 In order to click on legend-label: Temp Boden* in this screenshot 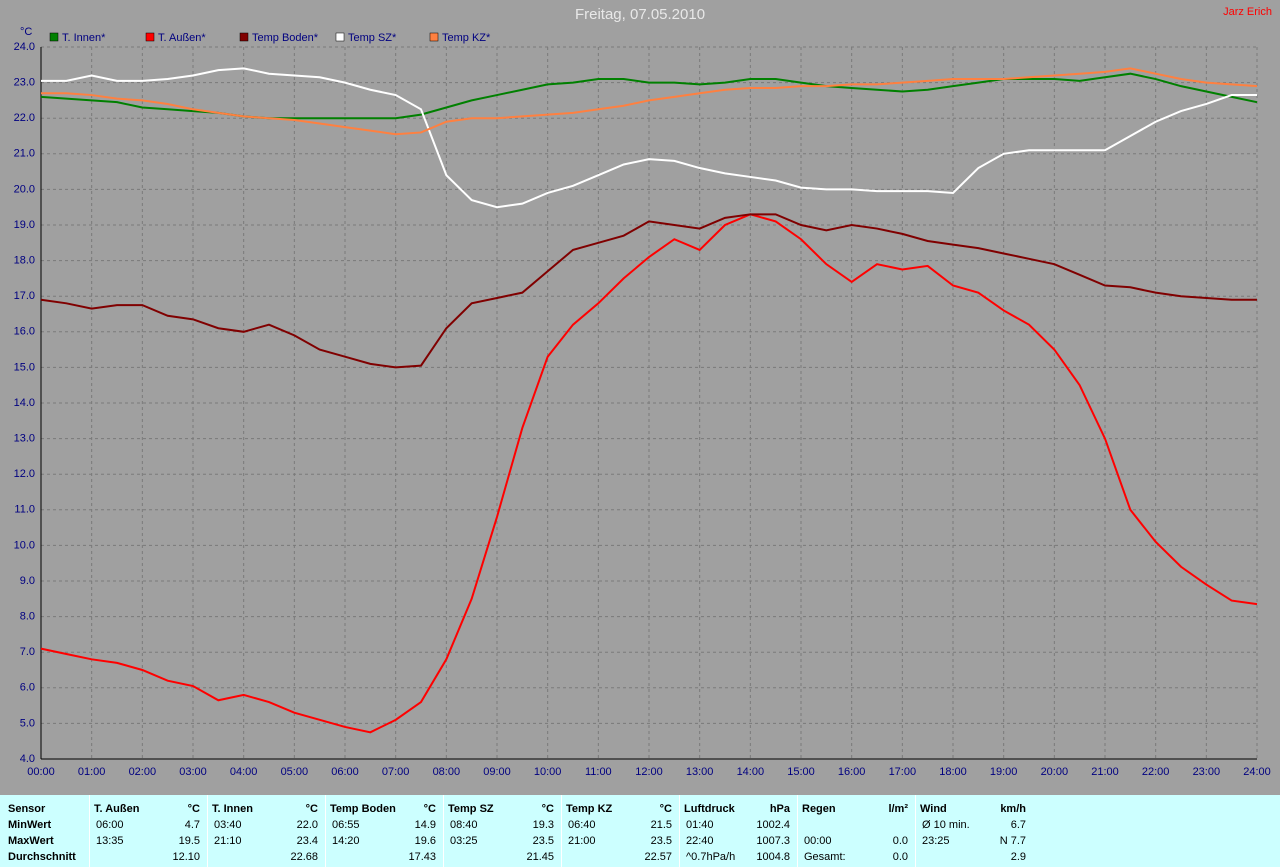, I will do `click(285, 38)`.